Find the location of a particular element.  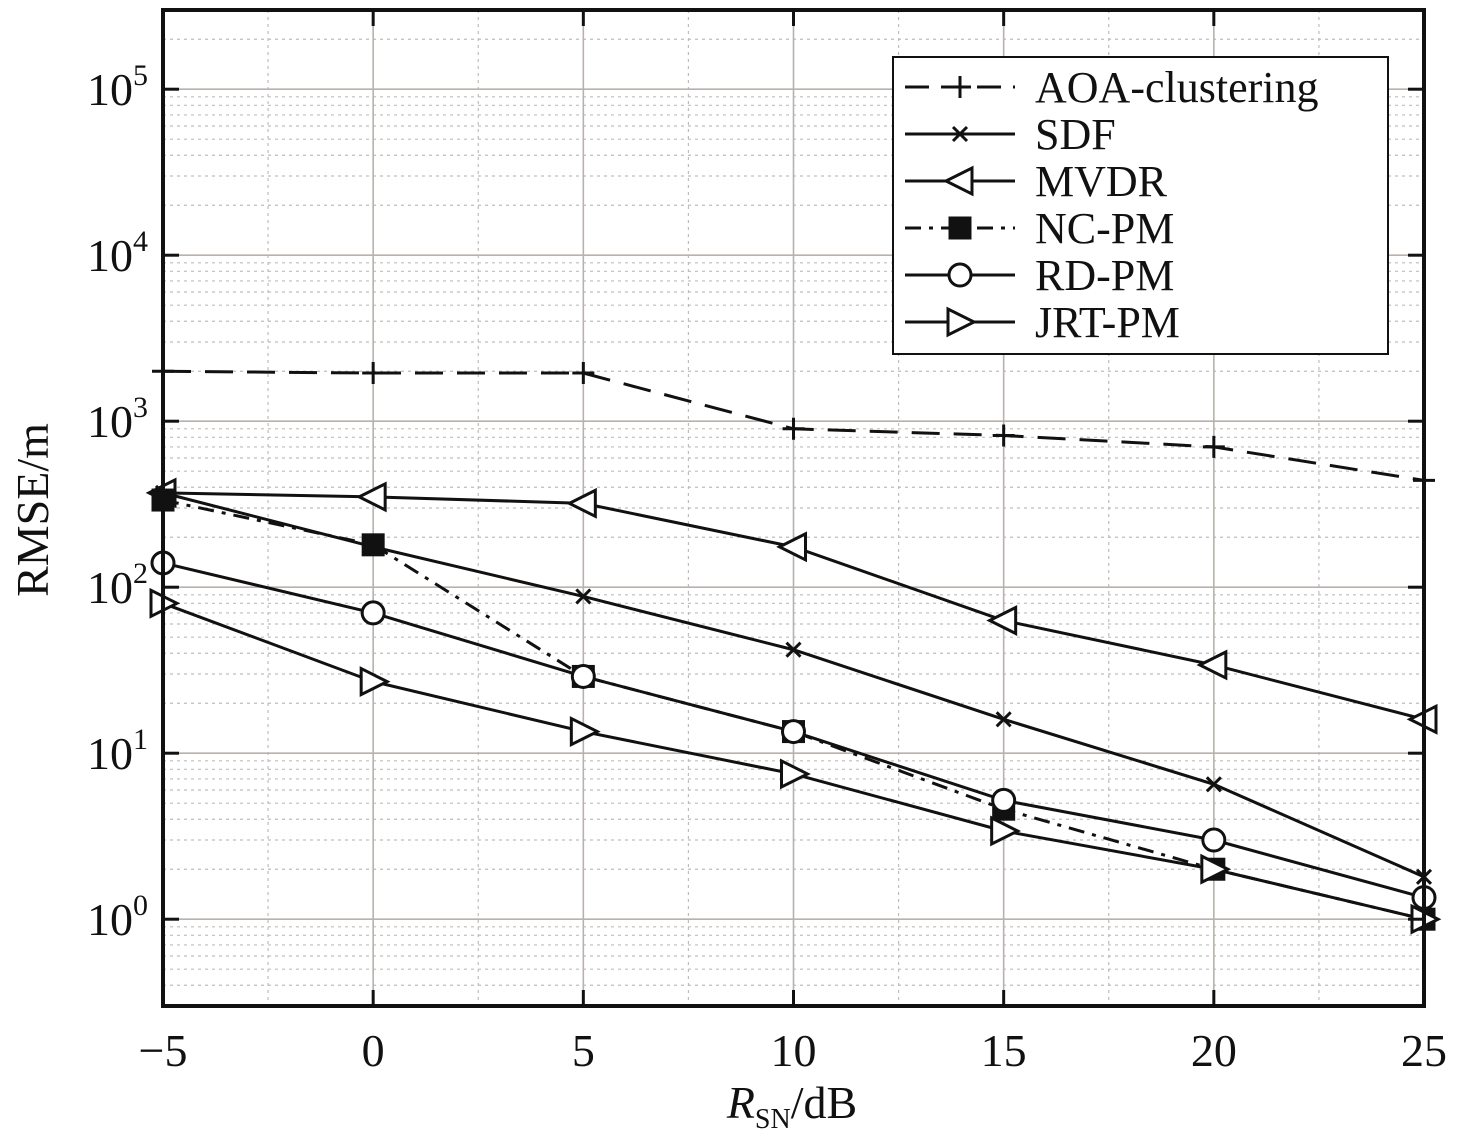

series-aoa-clustering is located at coordinates (793, 426).